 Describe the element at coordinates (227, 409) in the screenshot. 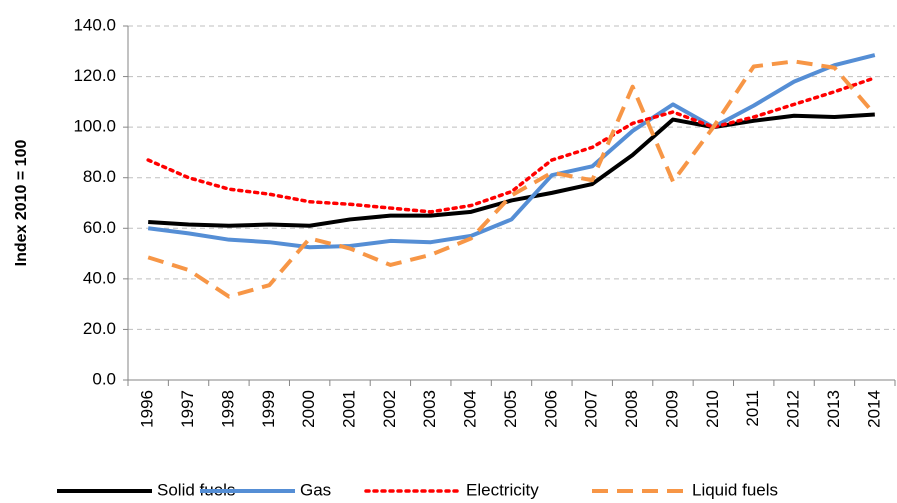

I see `x-tick-label: 1998` at that location.